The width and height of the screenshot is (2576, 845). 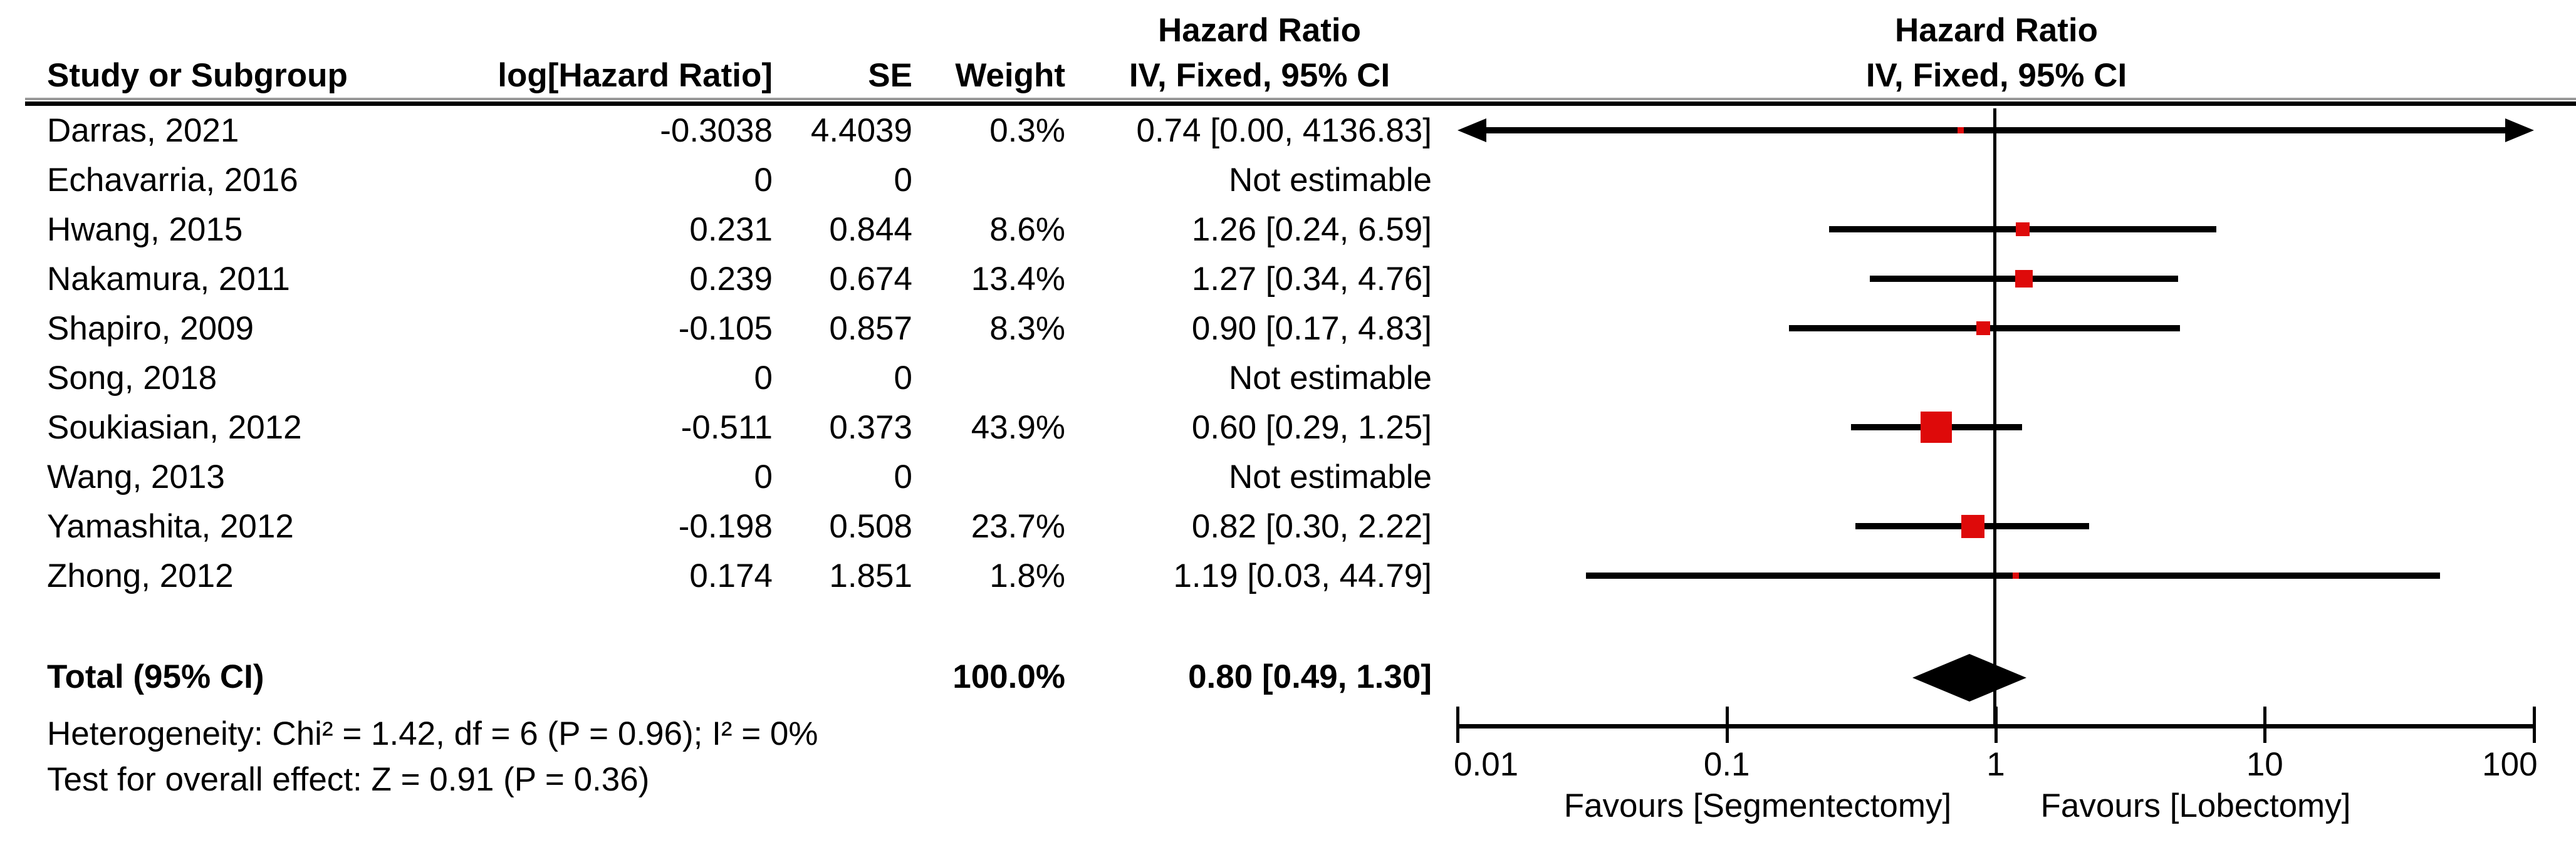 What do you see at coordinates (174, 427) in the screenshot?
I see `study-label: Soukiasian, 2012` at bounding box center [174, 427].